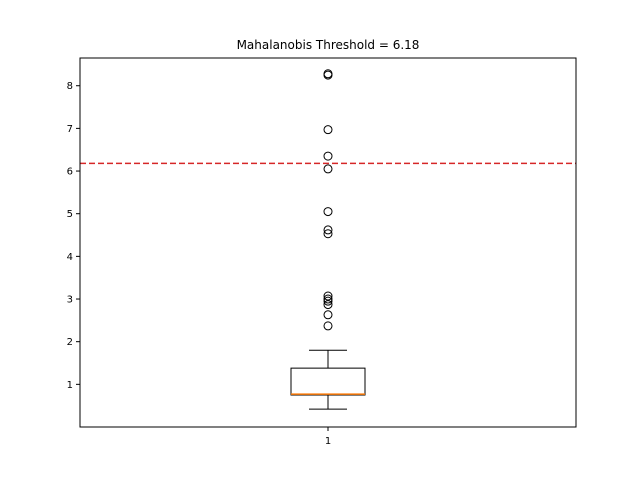 The image size is (640, 480). Describe the element at coordinates (70, 385) in the screenshot. I see `y-tick-label: 1` at that location.